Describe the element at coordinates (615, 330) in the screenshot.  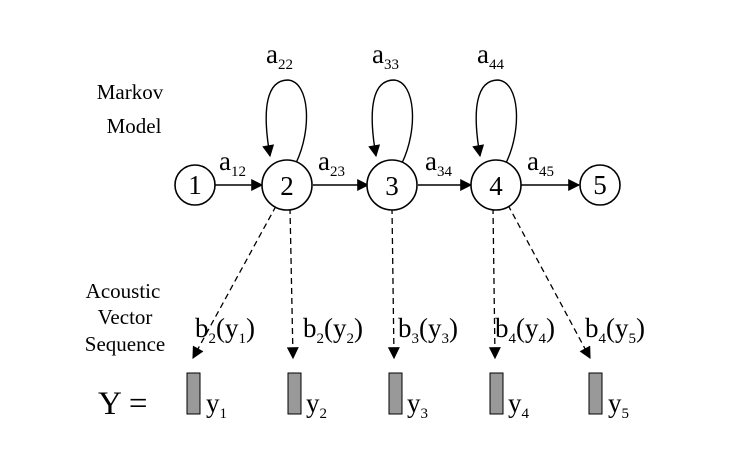
I see `emission-label-5: b4(y5)` at that location.